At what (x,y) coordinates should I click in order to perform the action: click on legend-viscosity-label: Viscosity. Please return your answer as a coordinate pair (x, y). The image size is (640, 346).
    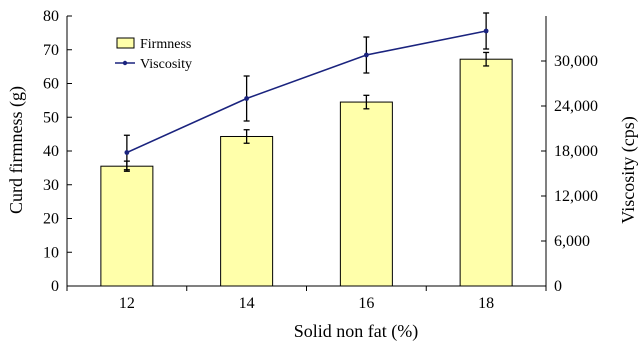
    Looking at the image, I should click on (166, 64).